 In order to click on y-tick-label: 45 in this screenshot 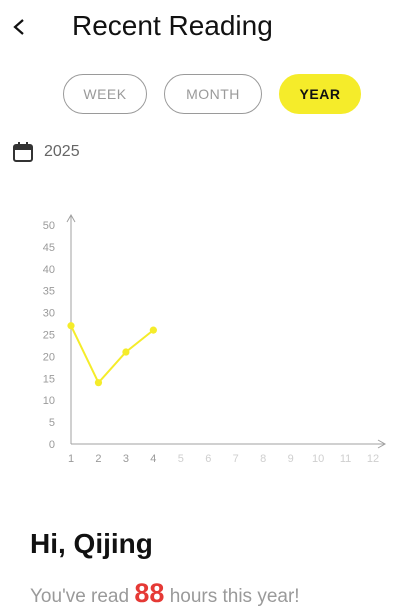, I will do `click(49, 248)`.